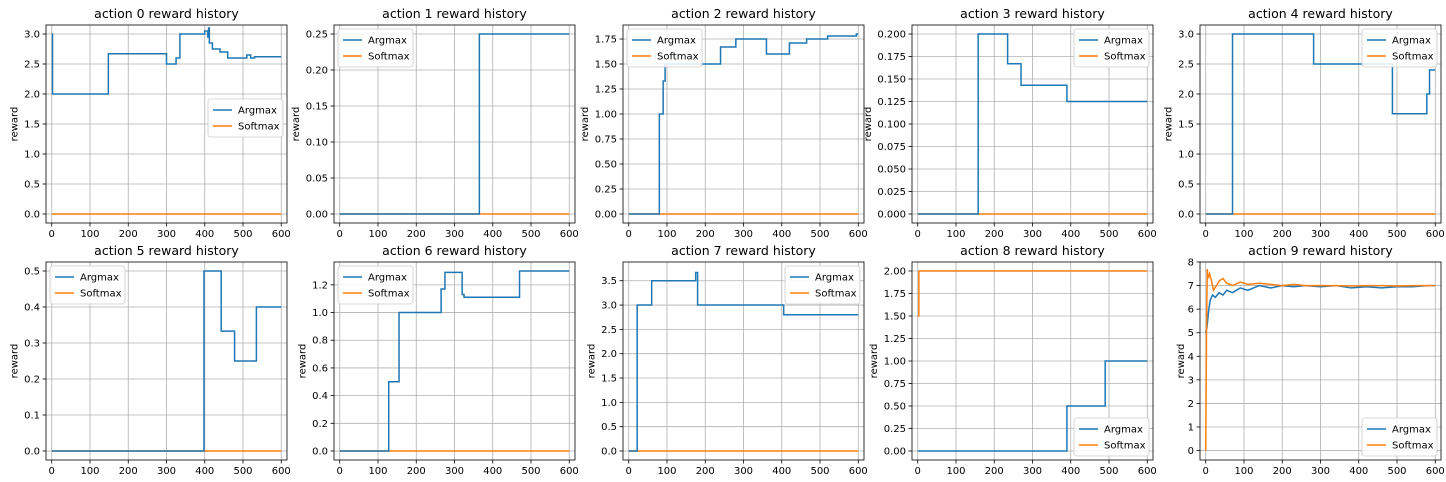 The width and height of the screenshot is (1446, 482). What do you see at coordinates (1320, 360) in the screenshot?
I see `series-line-softmax` at bounding box center [1320, 360].